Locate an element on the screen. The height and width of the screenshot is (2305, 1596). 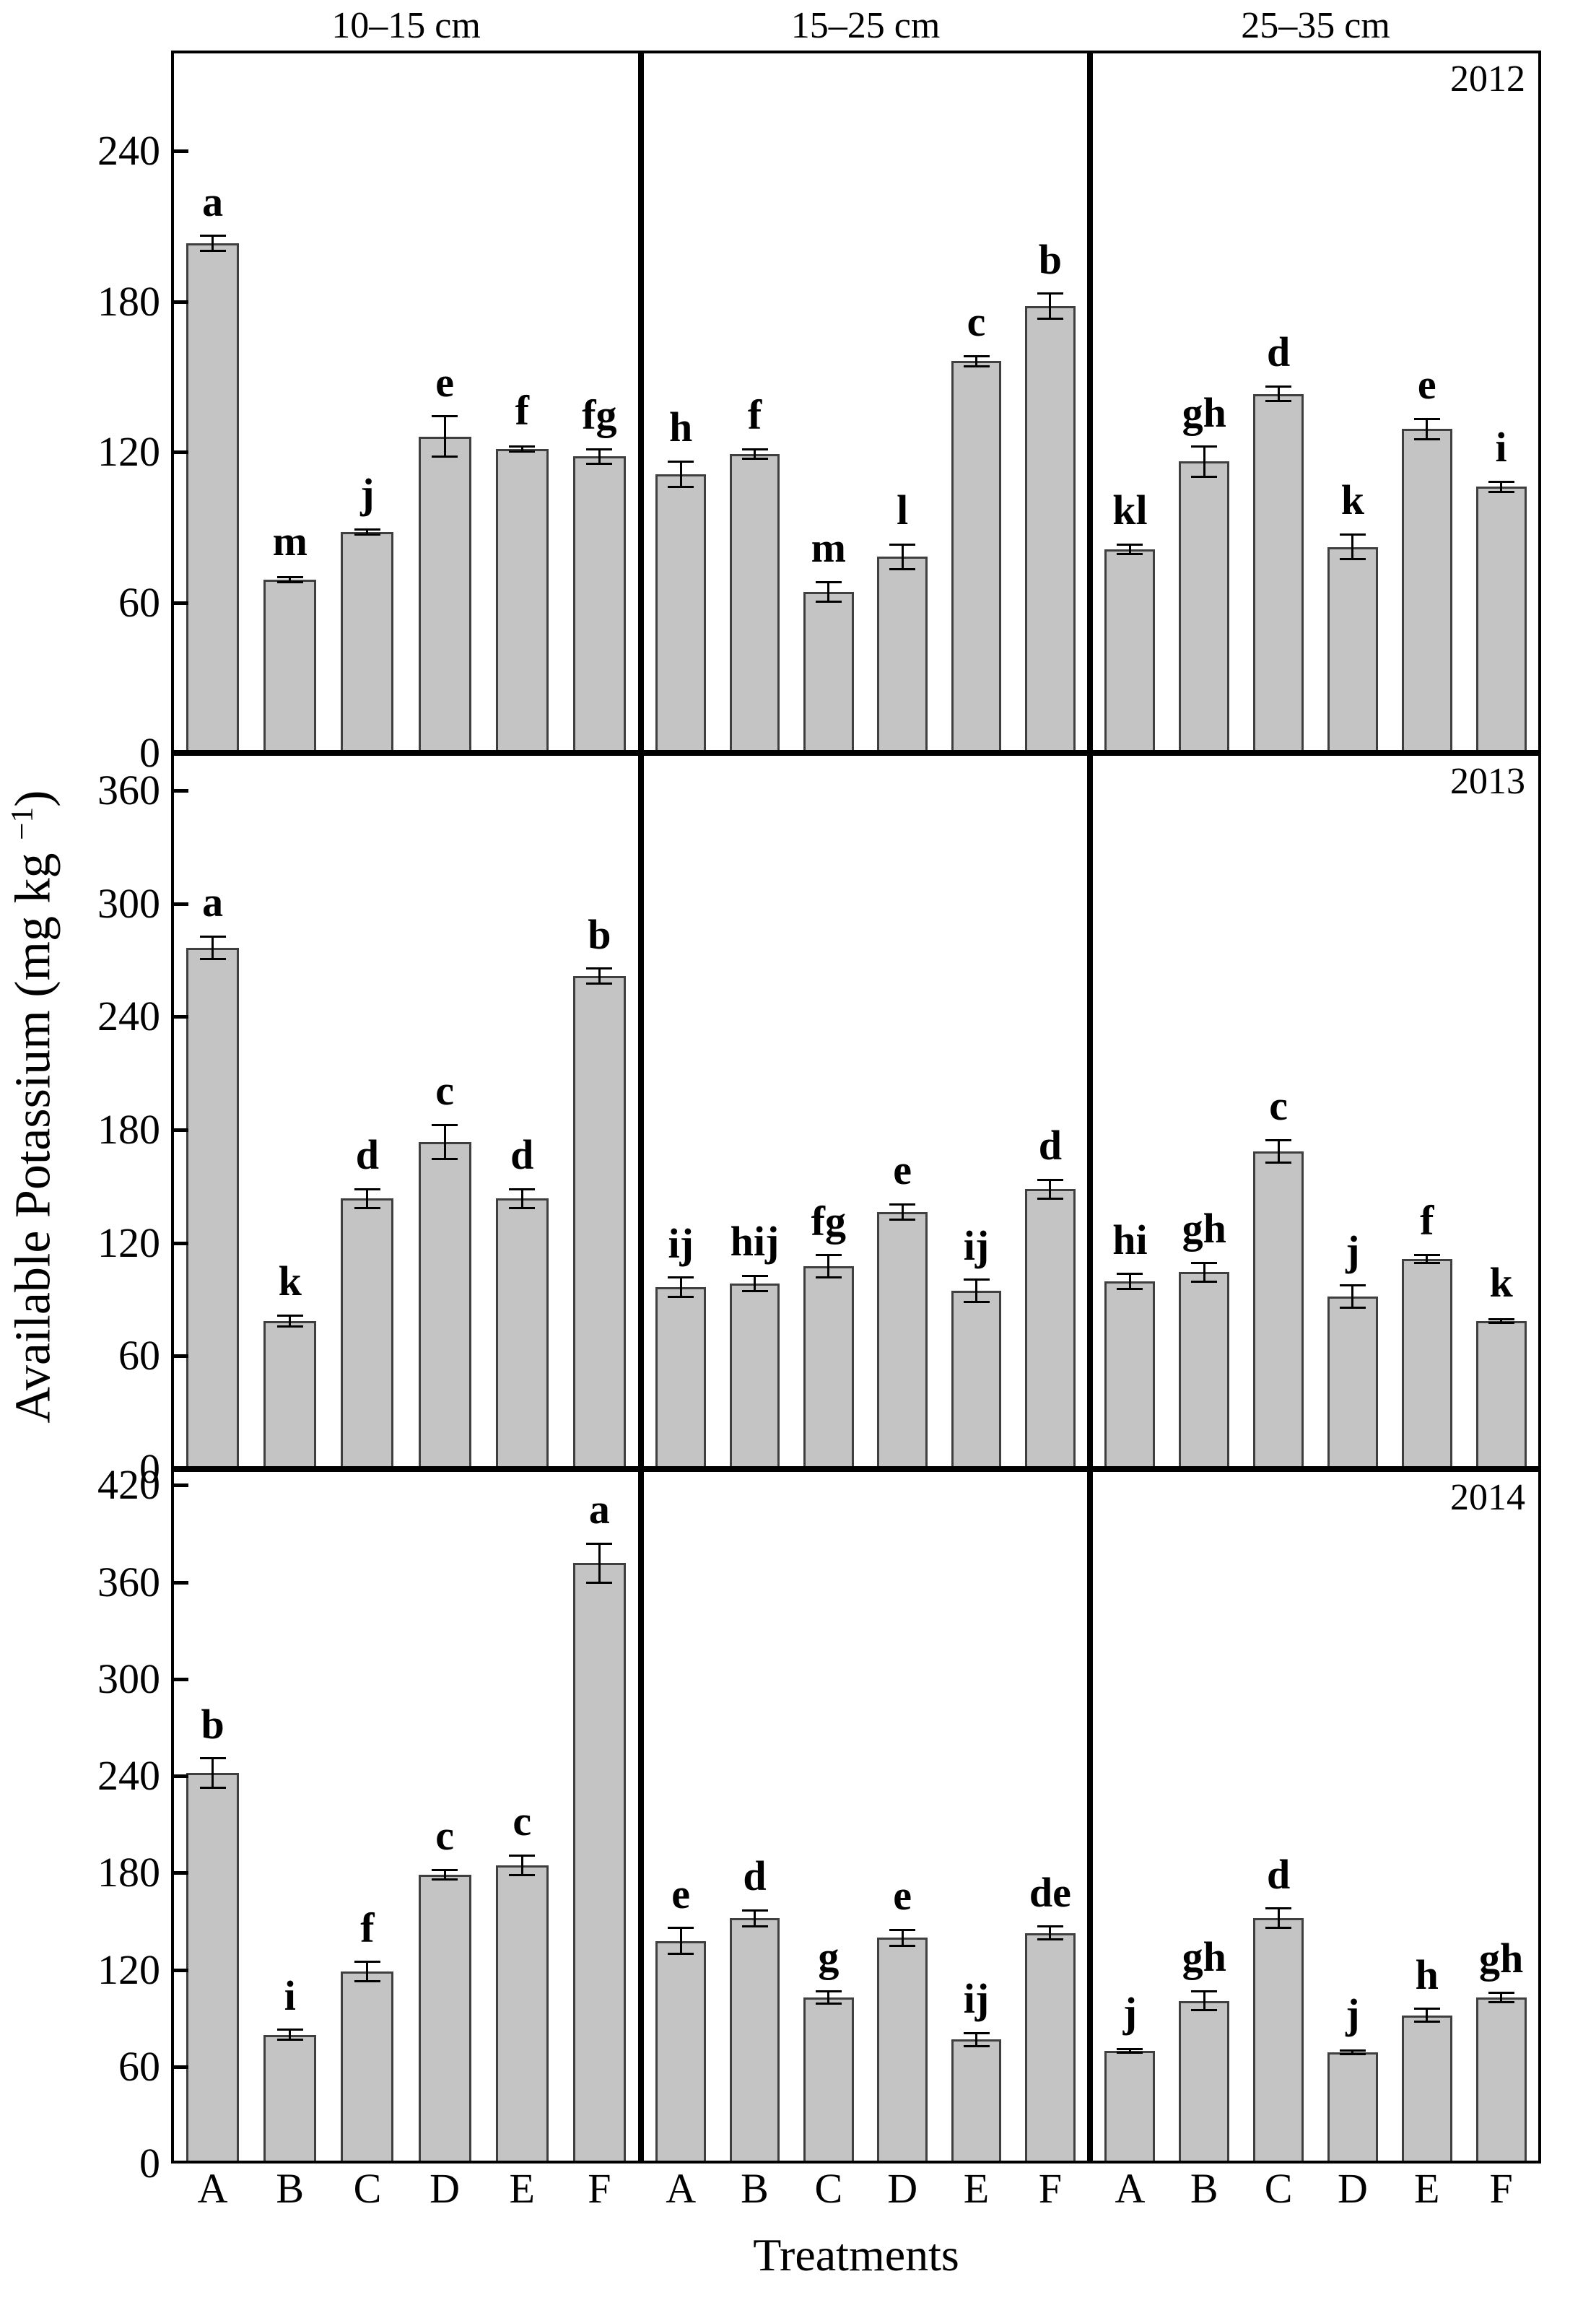
error-bar-2012-B is located at coordinates (1204, 461).